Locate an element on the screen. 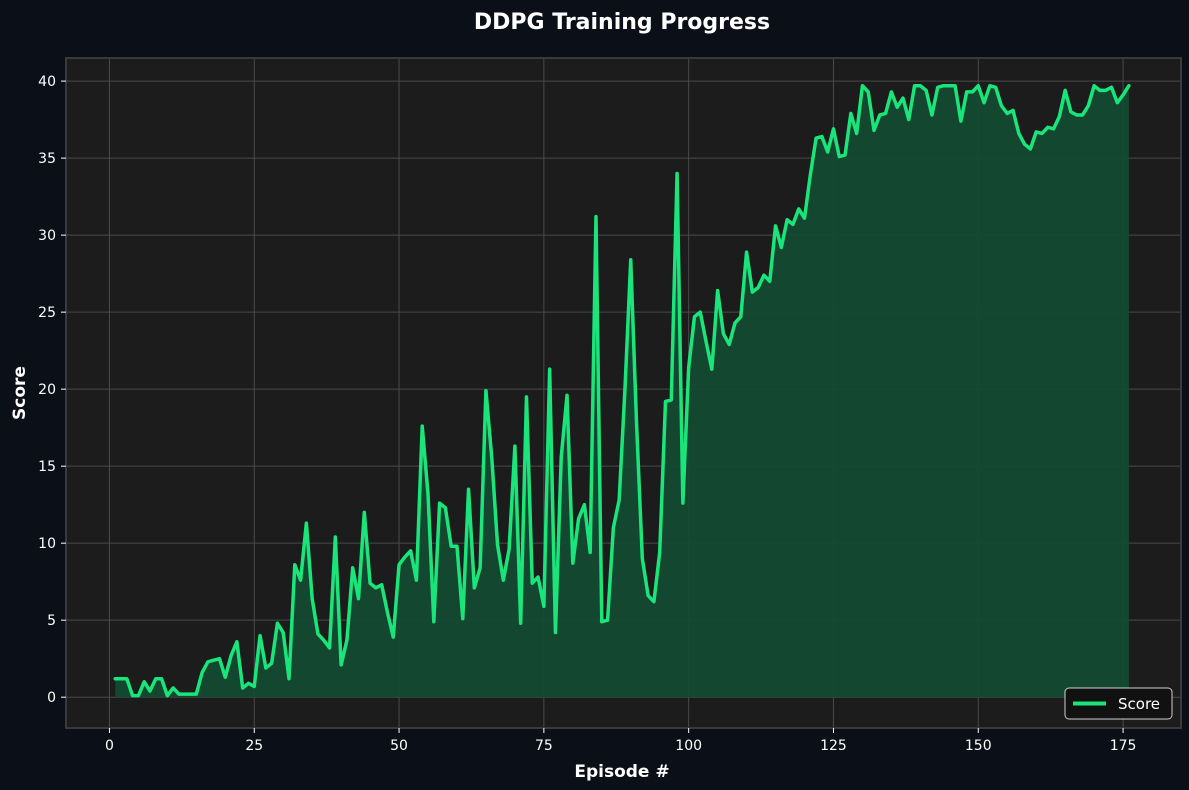 This screenshot has height=790, width=1189. y-axis-label: Score is located at coordinates (20, 393).